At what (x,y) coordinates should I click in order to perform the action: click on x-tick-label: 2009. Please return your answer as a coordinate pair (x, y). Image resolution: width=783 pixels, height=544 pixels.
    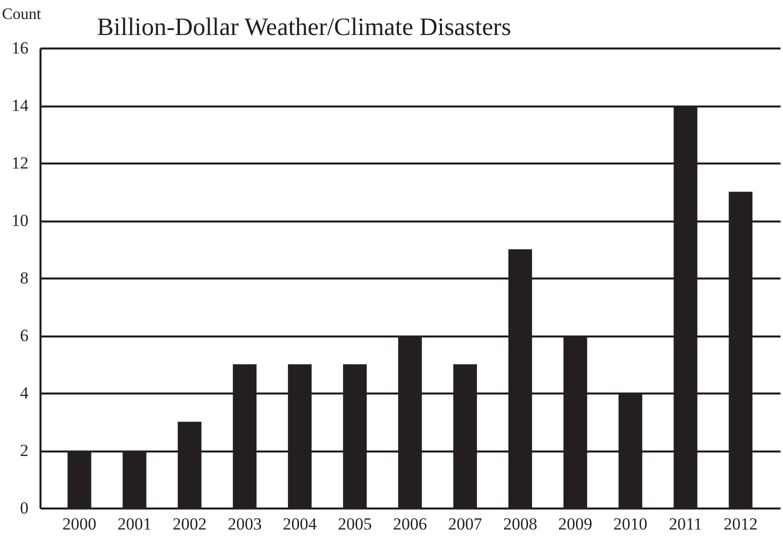
    Looking at the image, I should click on (575, 524).